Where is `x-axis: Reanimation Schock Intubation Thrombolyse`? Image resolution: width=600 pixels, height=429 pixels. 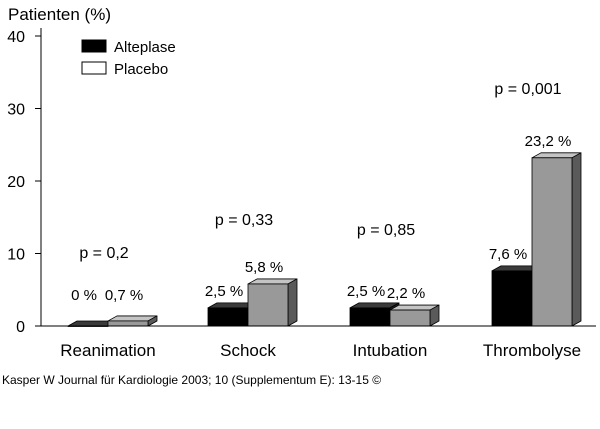
x-axis: Reanimation Schock Intubation Thrombolyse is located at coordinates (318, 342).